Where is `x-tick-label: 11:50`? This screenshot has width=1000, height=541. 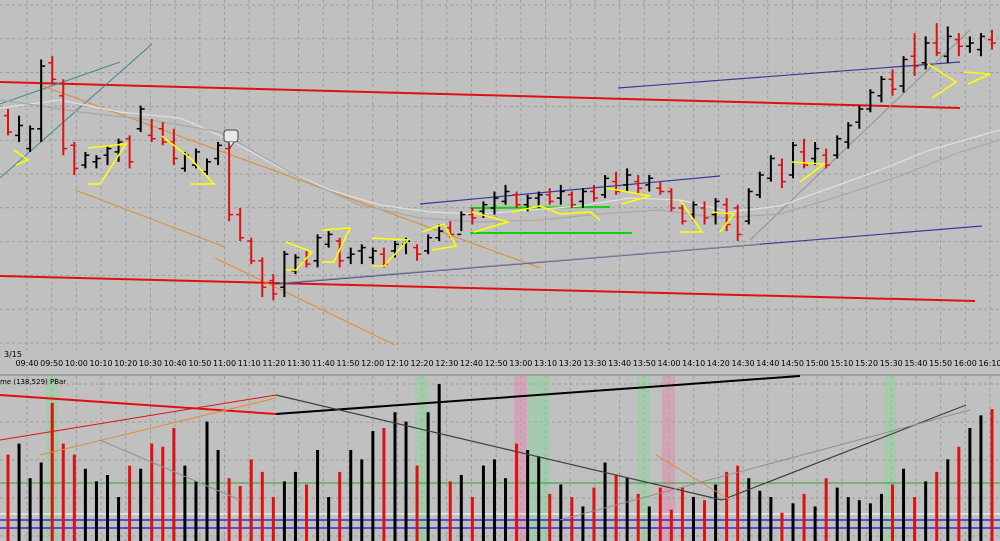 x-tick-label: 11:50 is located at coordinates (347, 363).